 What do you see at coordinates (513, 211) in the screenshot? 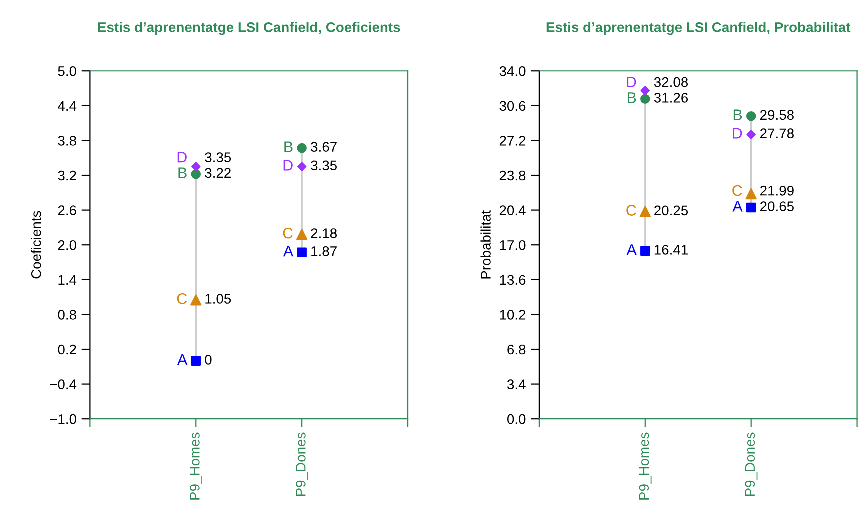
I see `y-tick-label: 20.4` at bounding box center [513, 211].